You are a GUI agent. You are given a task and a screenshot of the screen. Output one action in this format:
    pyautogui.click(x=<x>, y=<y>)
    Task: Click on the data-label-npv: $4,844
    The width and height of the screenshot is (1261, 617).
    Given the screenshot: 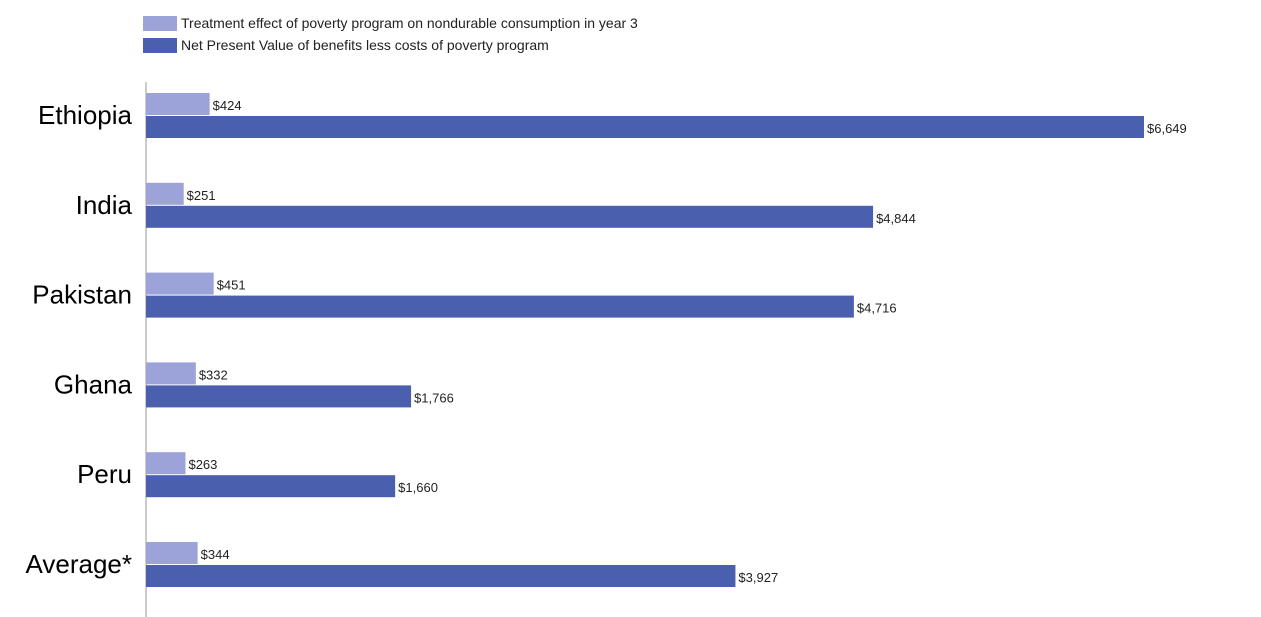 What is the action you would take?
    pyautogui.click(x=896, y=218)
    